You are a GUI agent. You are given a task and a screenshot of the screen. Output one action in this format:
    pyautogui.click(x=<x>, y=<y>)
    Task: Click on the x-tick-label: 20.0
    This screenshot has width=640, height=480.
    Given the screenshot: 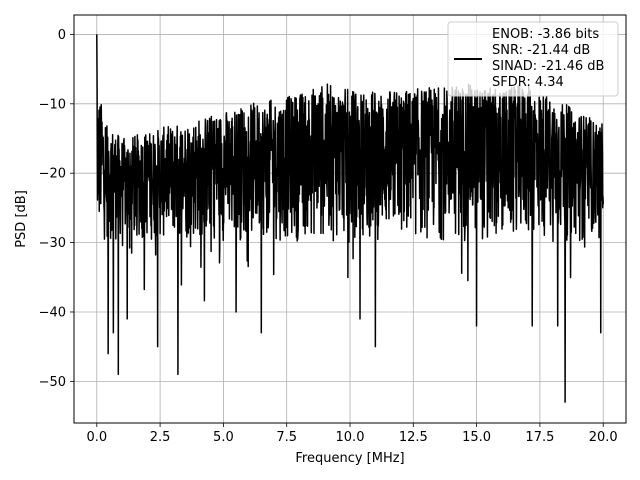 What is the action you would take?
    pyautogui.click(x=603, y=437)
    